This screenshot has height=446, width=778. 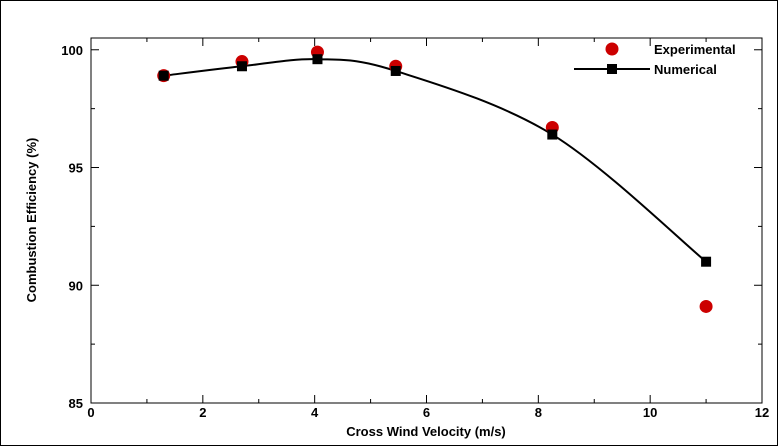 What do you see at coordinates (72, 50) in the screenshot?
I see `y-tick-label: 100` at bounding box center [72, 50].